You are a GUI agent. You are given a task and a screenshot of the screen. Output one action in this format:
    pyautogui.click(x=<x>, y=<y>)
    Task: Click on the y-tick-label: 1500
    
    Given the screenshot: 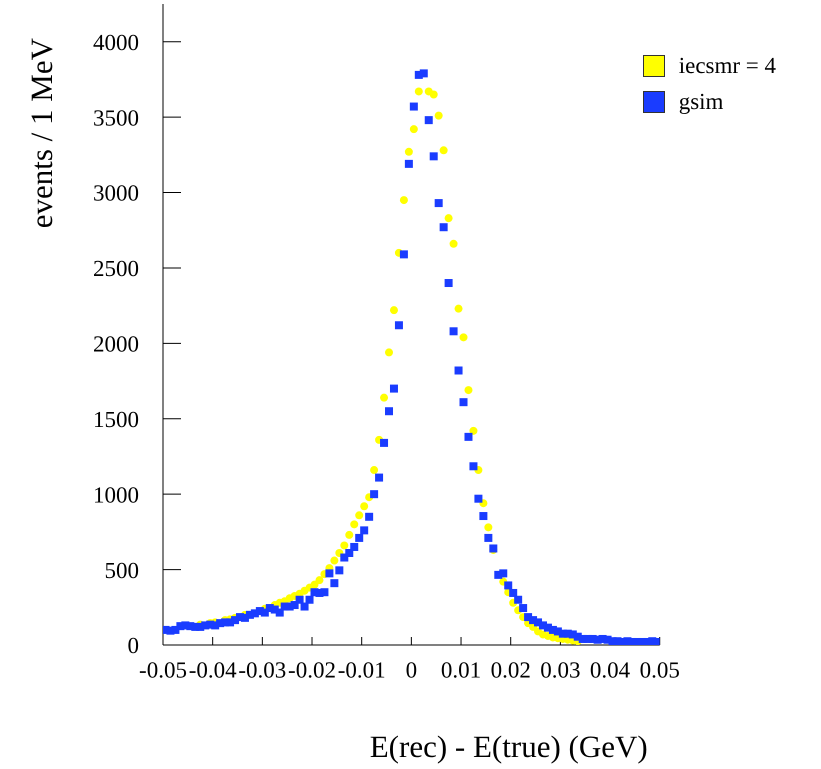 What is the action you would take?
    pyautogui.click(x=116, y=419)
    